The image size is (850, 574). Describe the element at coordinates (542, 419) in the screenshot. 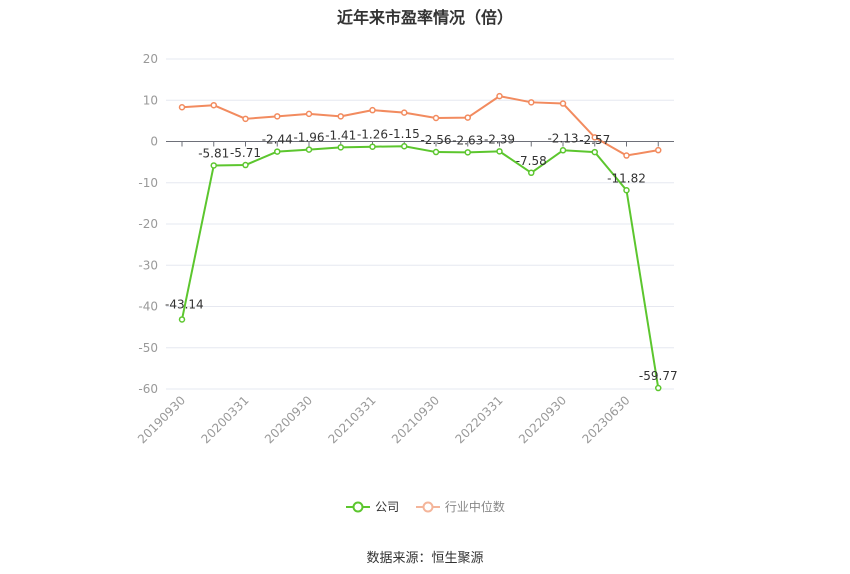

I see `x-tick-label: 20220930` at that location.